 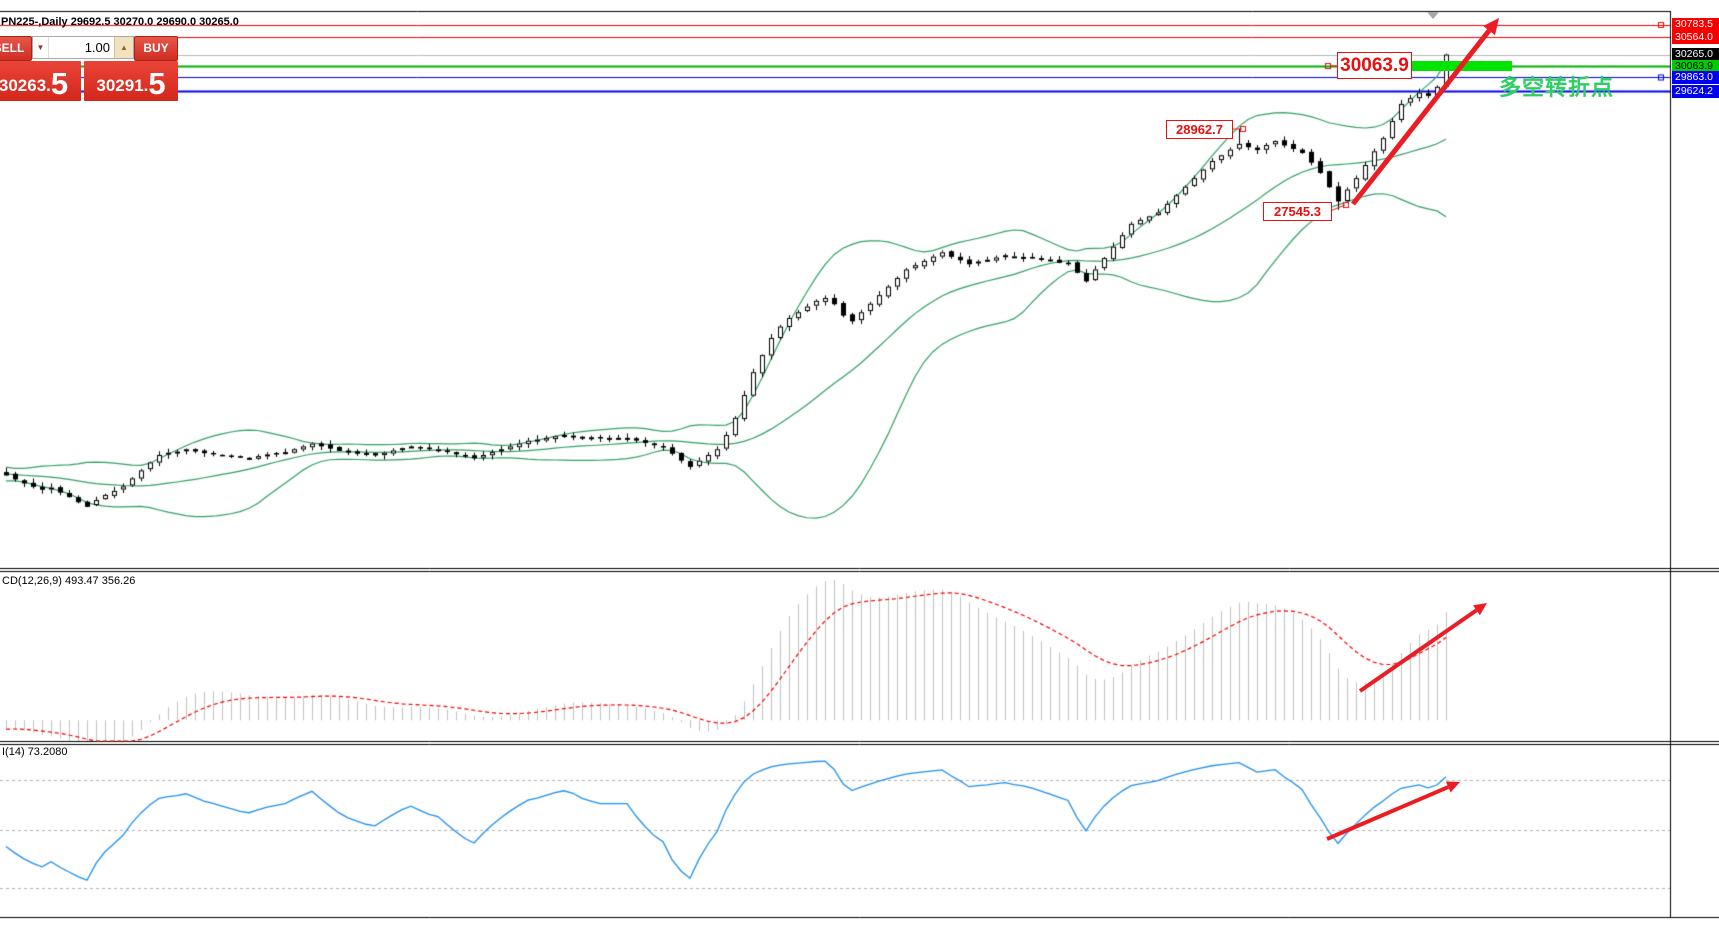 What do you see at coordinates (81, 581) in the screenshot?
I see `macd-main-value: 493.47` at bounding box center [81, 581].